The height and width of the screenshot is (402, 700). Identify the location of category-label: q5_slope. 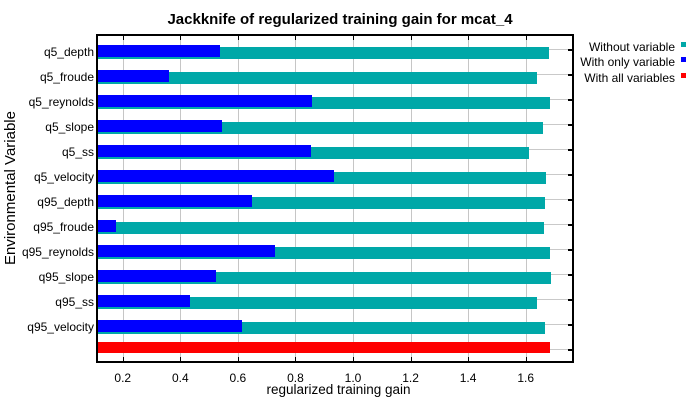
(69, 126).